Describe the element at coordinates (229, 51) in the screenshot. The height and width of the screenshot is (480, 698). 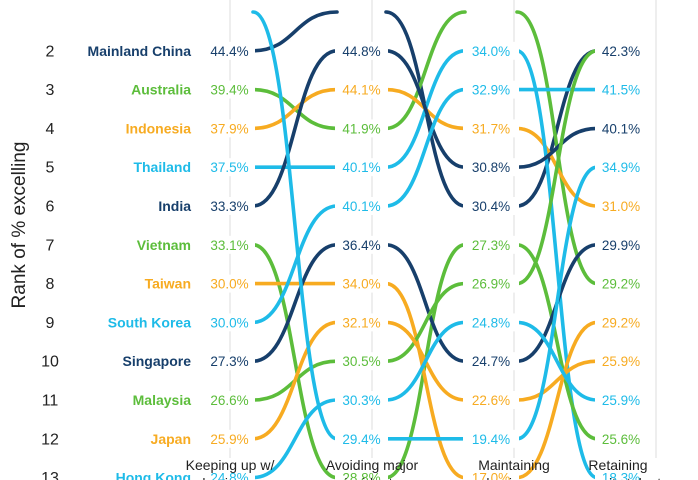
I see `value-label: 44.4%` at that location.